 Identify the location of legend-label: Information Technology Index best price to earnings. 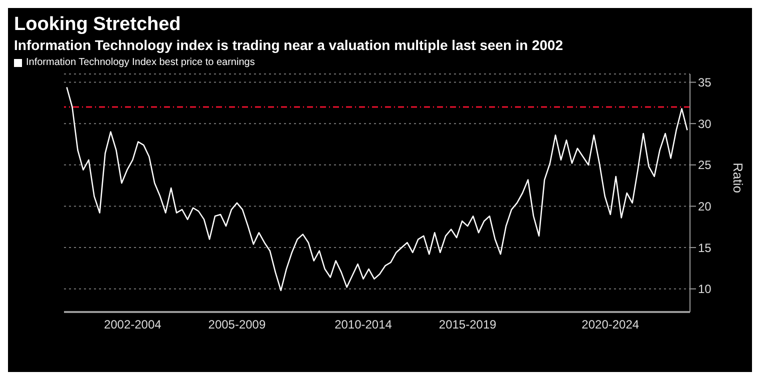
(140, 62).